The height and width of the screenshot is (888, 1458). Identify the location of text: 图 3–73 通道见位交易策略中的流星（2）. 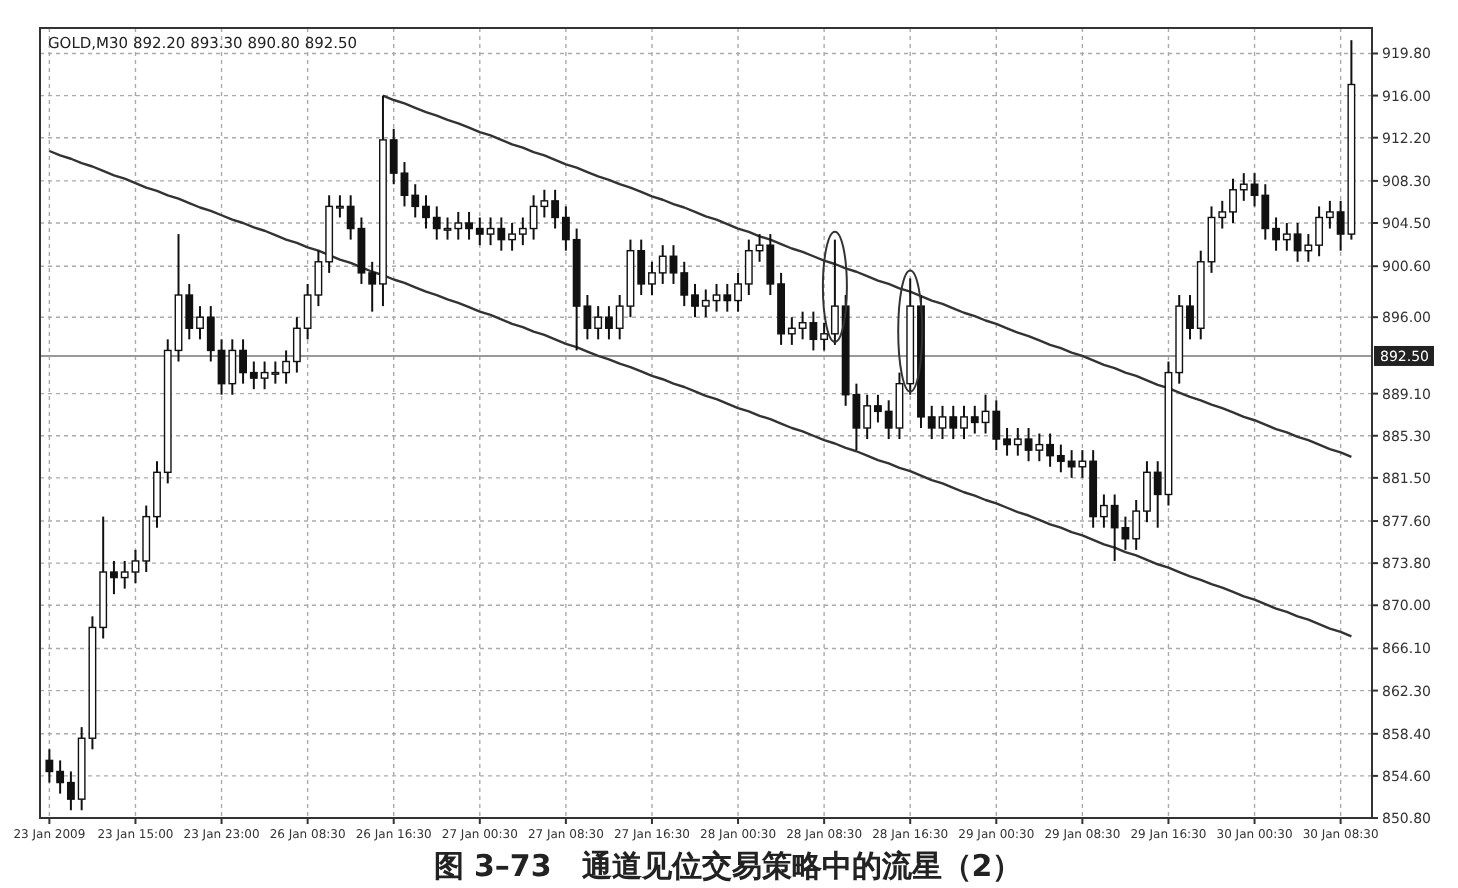
(728, 866).